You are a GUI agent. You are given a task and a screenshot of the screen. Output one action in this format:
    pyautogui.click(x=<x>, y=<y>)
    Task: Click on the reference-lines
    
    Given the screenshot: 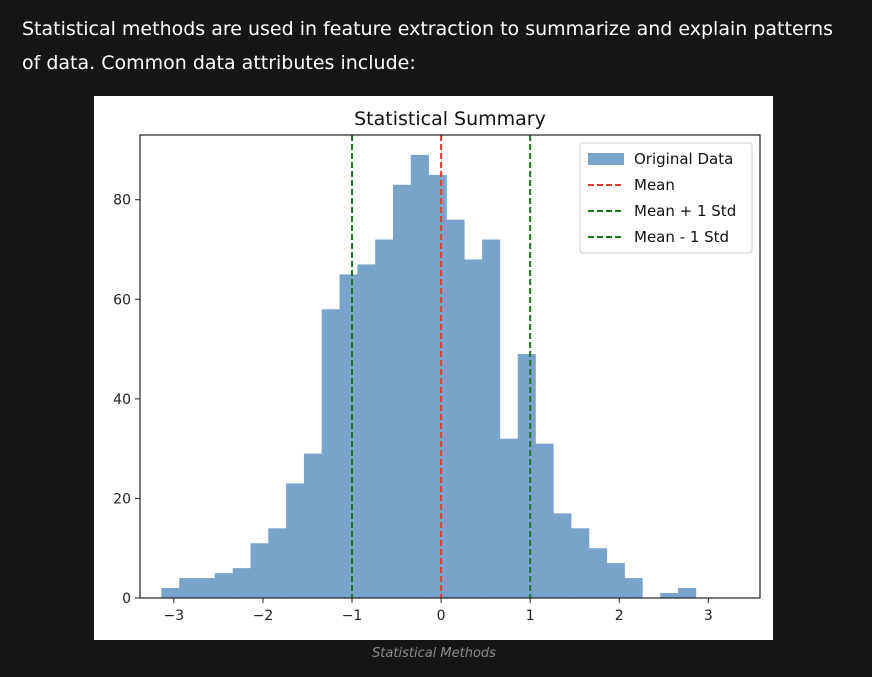 What is the action you would take?
    pyautogui.click(x=441, y=366)
    